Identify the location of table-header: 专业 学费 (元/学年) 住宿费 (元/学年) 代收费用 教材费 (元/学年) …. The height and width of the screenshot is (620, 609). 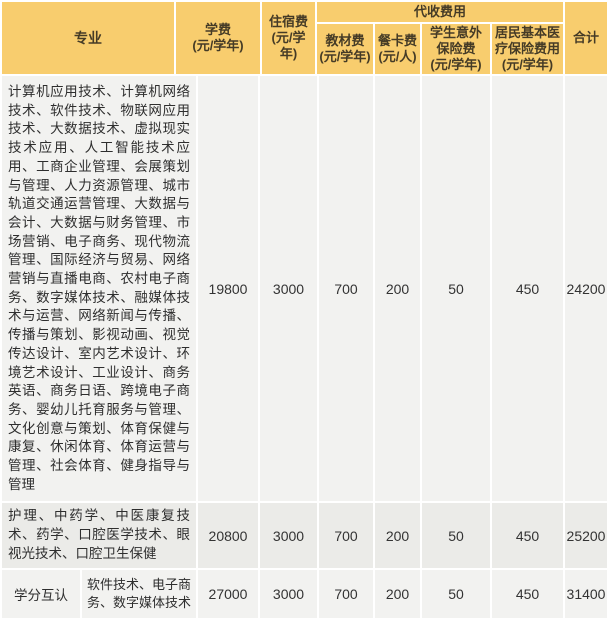
(304, 38).